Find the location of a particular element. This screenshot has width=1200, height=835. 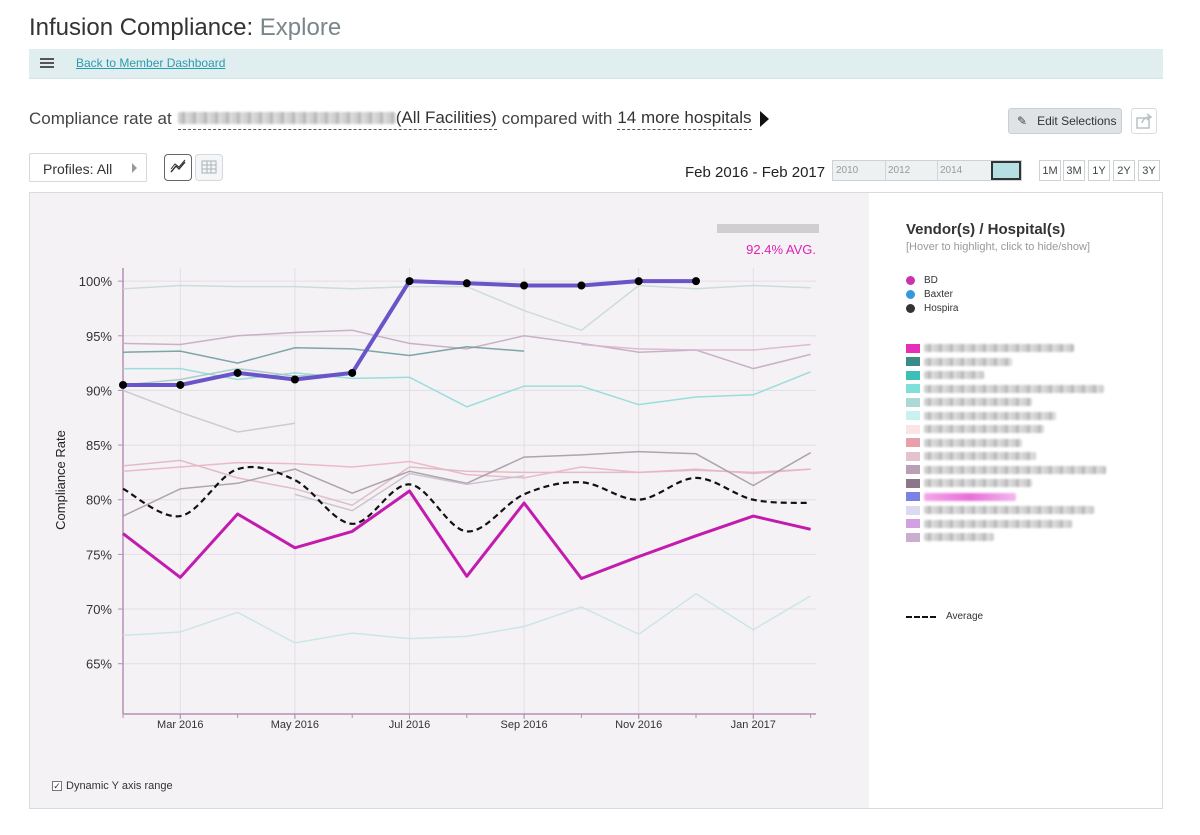

redacted-facility-name is located at coordinates (286, 118).